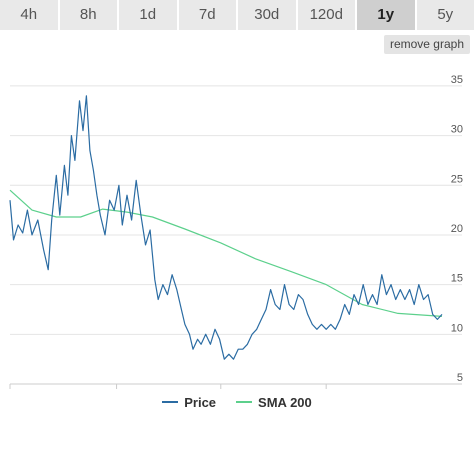  What do you see at coordinates (148, 15) in the screenshot?
I see `tab-1d: 1d` at bounding box center [148, 15].